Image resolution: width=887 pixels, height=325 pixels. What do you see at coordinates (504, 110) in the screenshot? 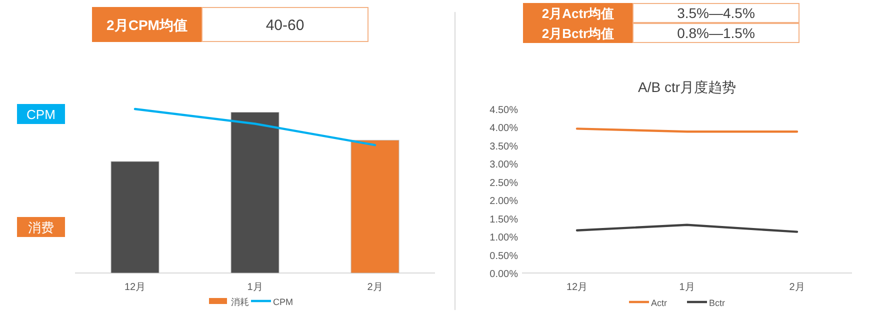
I see `y-tick-label: 4.50%` at bounding box center [504, 110].